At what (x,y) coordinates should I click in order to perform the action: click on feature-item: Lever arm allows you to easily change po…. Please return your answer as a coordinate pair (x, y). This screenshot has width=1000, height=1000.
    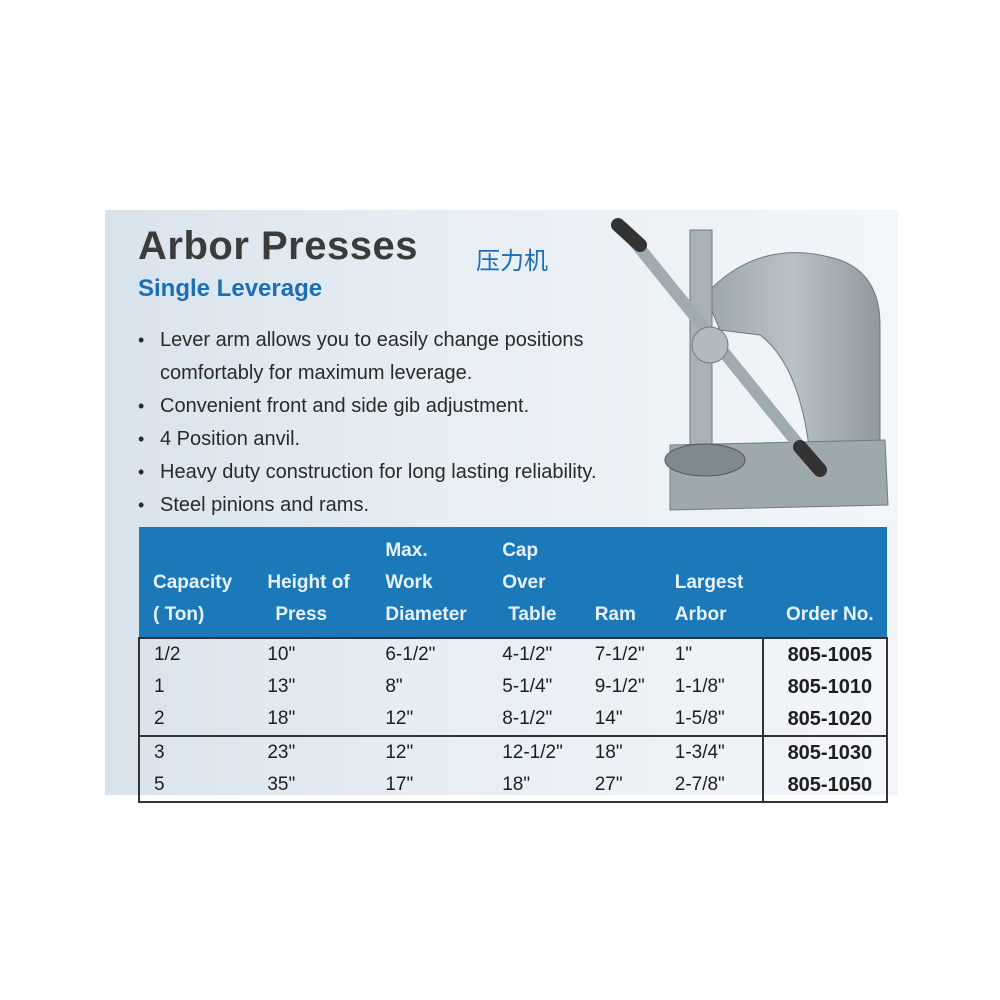
    Looking at the image, I should click on (367, 357).